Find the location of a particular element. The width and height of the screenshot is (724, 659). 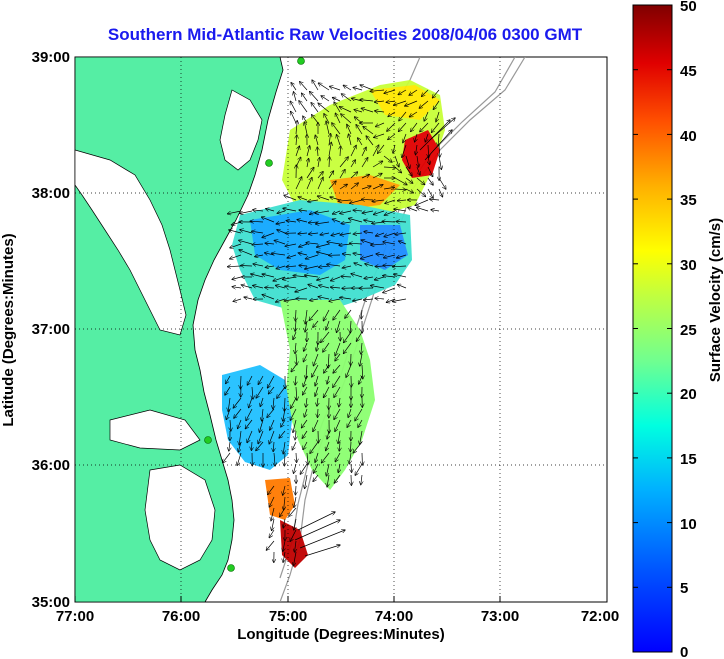

y-tick-label: 39:00 is located at coordinates (51, 57).